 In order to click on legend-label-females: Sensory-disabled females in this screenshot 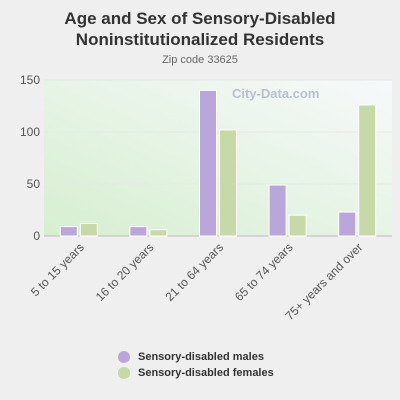, I will do `click(206, 373)`.